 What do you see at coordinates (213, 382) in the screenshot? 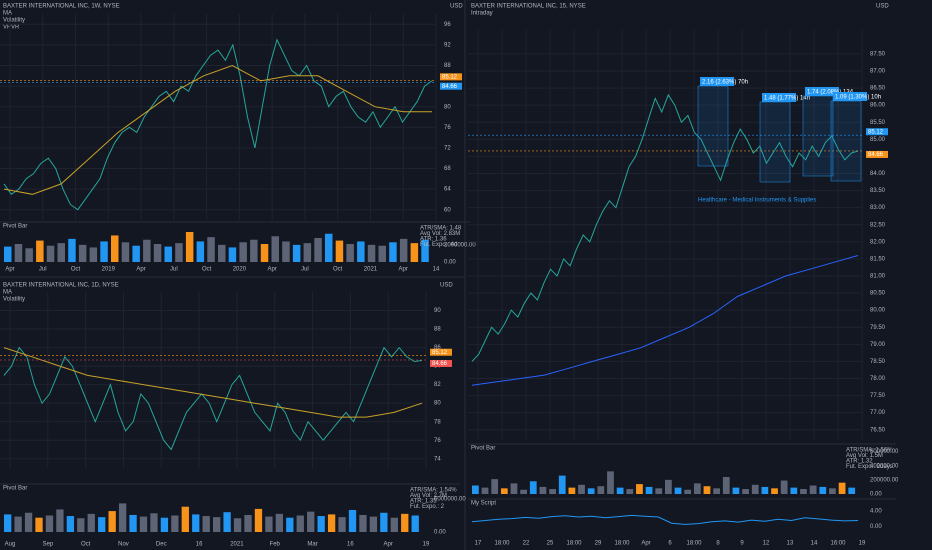
I see `moving-average` at bounding box center [213, 382].